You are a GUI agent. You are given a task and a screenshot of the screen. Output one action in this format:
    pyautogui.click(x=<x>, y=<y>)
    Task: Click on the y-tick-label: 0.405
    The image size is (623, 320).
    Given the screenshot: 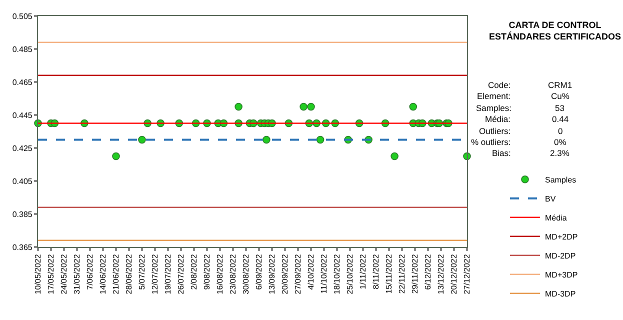 What is the action you would take?
    pyautogui.click(x=22, y=181)
    